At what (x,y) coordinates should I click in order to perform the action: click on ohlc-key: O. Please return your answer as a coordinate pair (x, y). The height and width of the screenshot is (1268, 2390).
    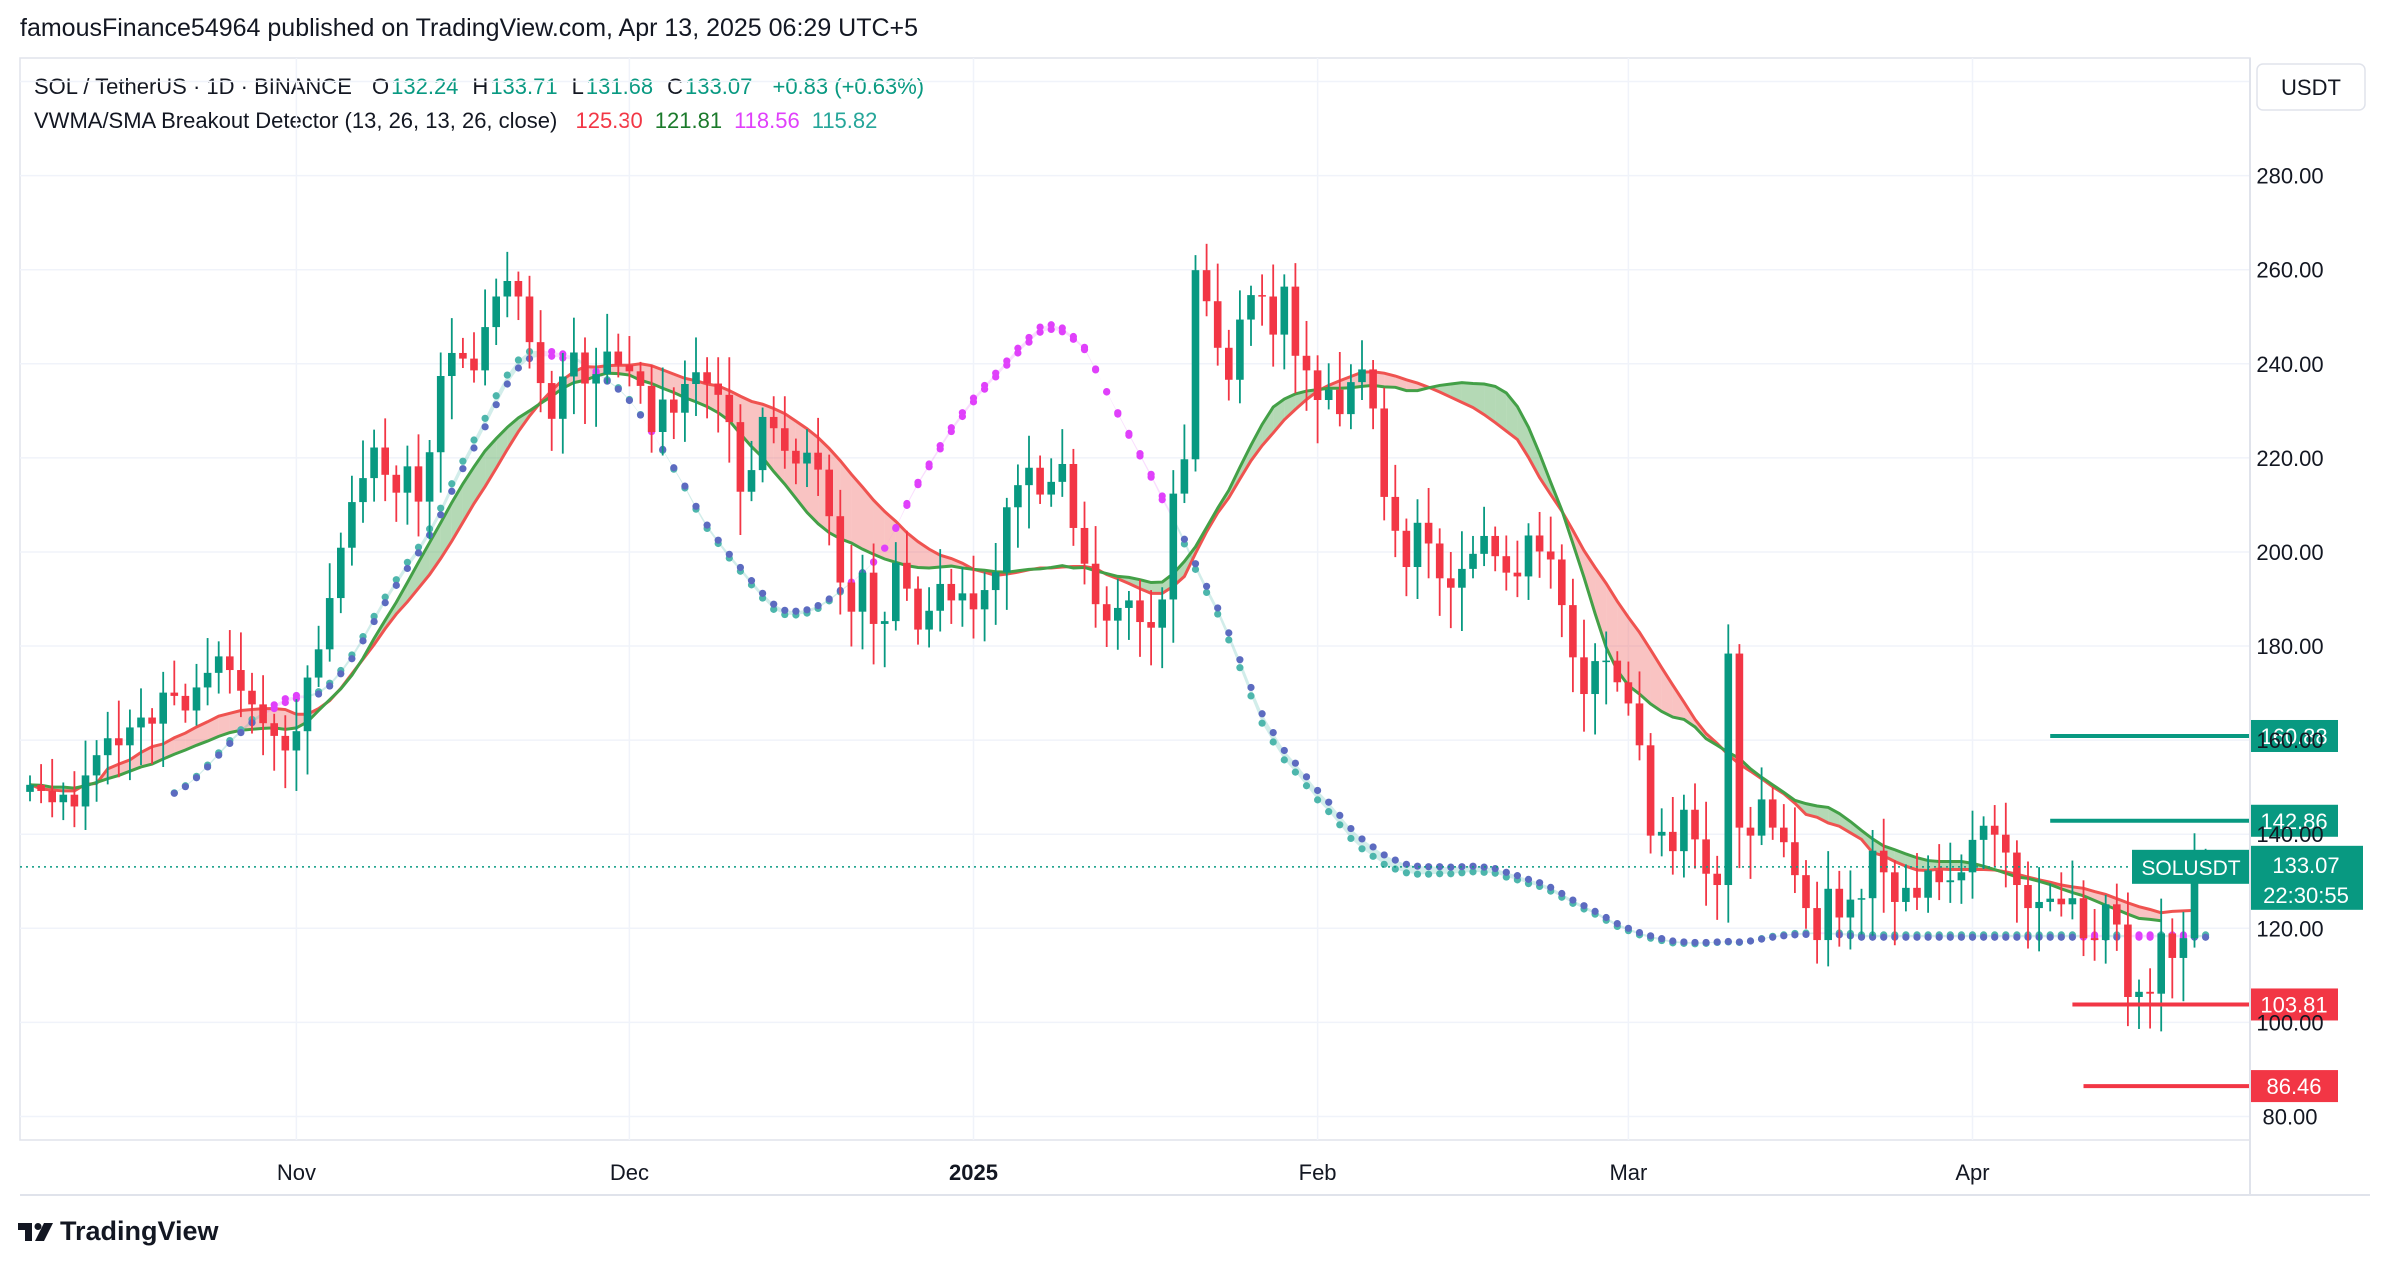
    Looking at the image, I should click on (381, 86).